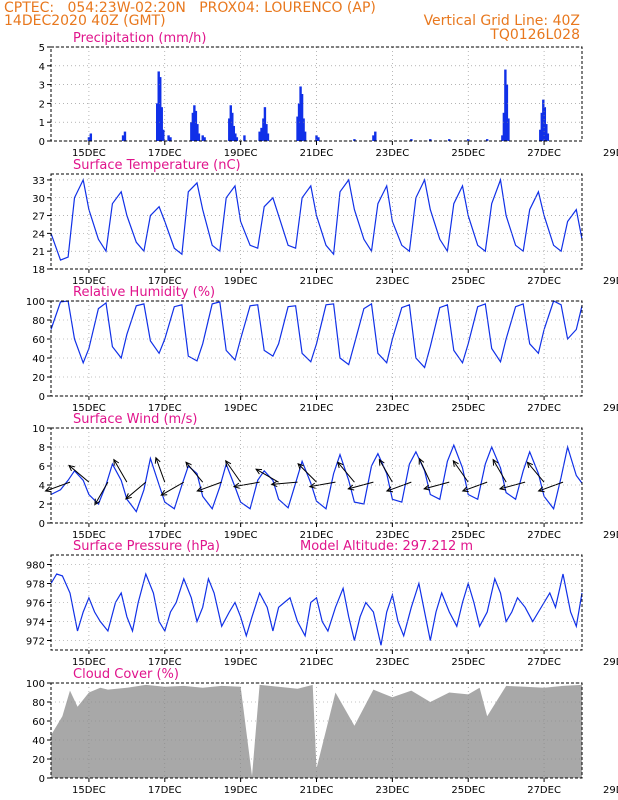  I want to click on temp-ytick-label: 21, so click(38, 252).